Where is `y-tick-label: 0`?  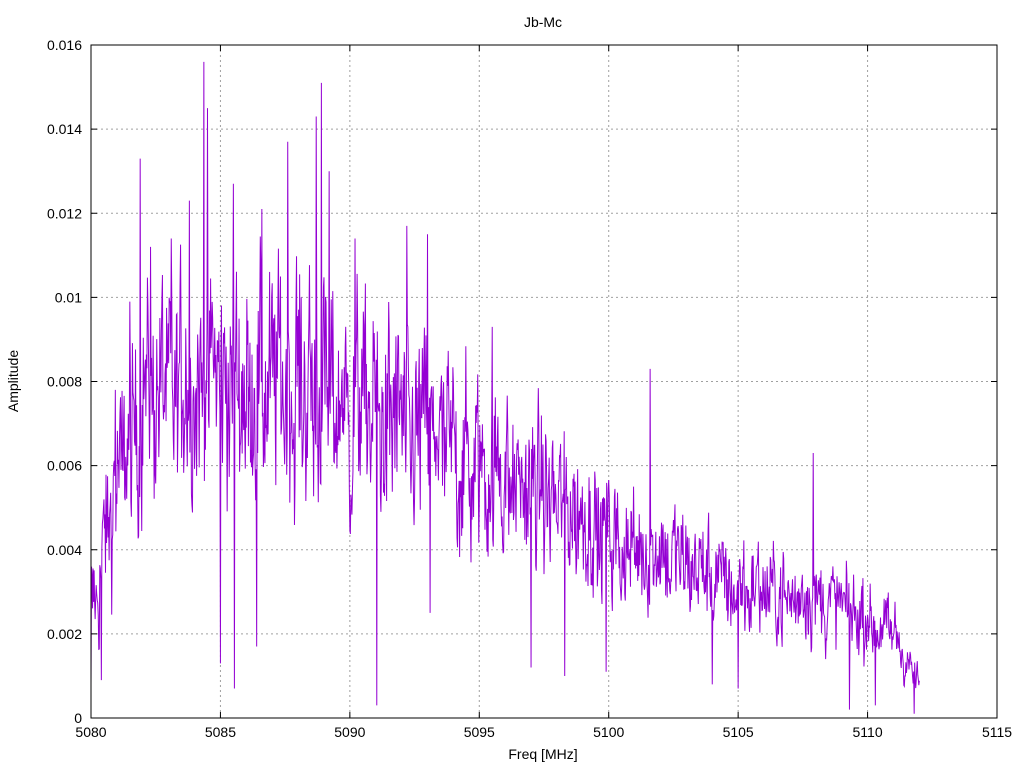
y-tick-label: 0 is located at coordinates (78, 718).